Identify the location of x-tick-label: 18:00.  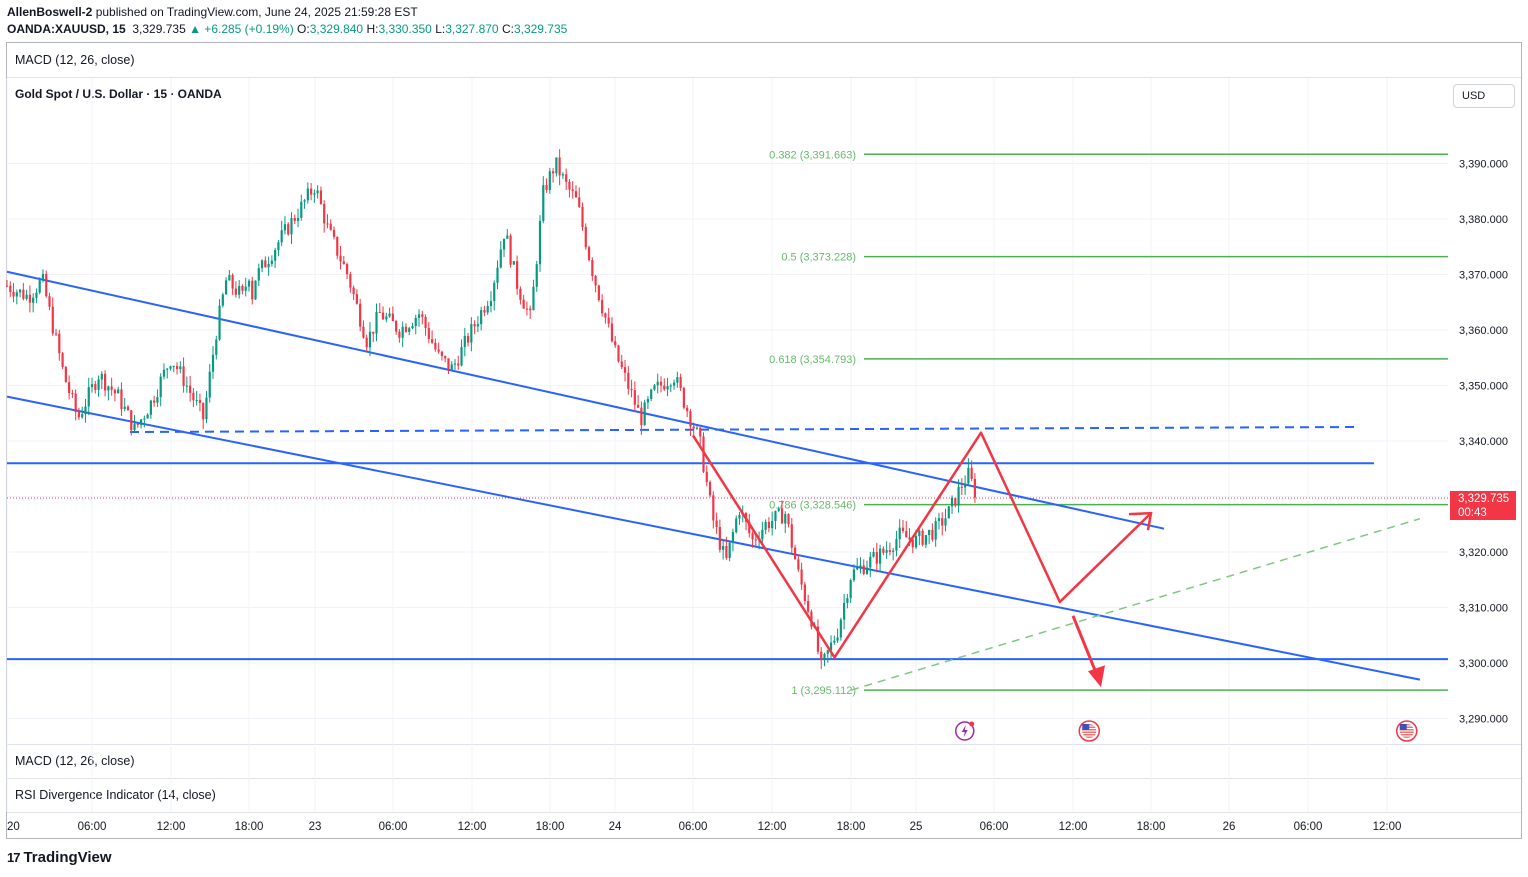
(249, 827).